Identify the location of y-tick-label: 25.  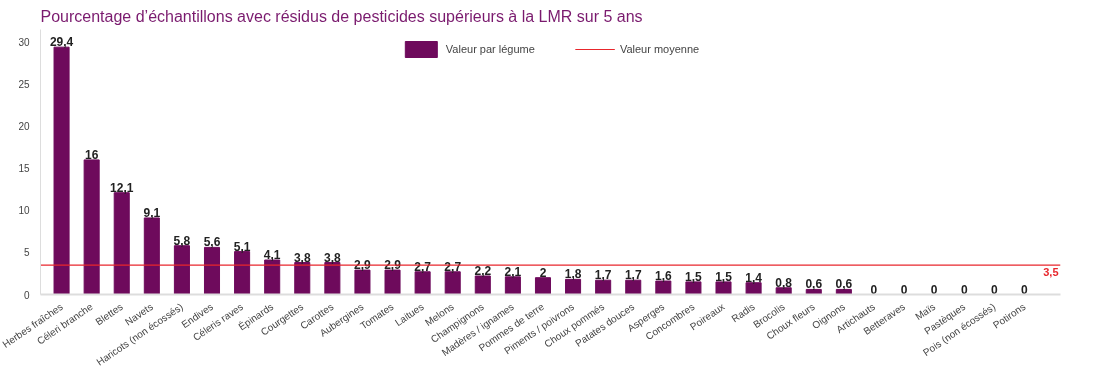
(24, 85).